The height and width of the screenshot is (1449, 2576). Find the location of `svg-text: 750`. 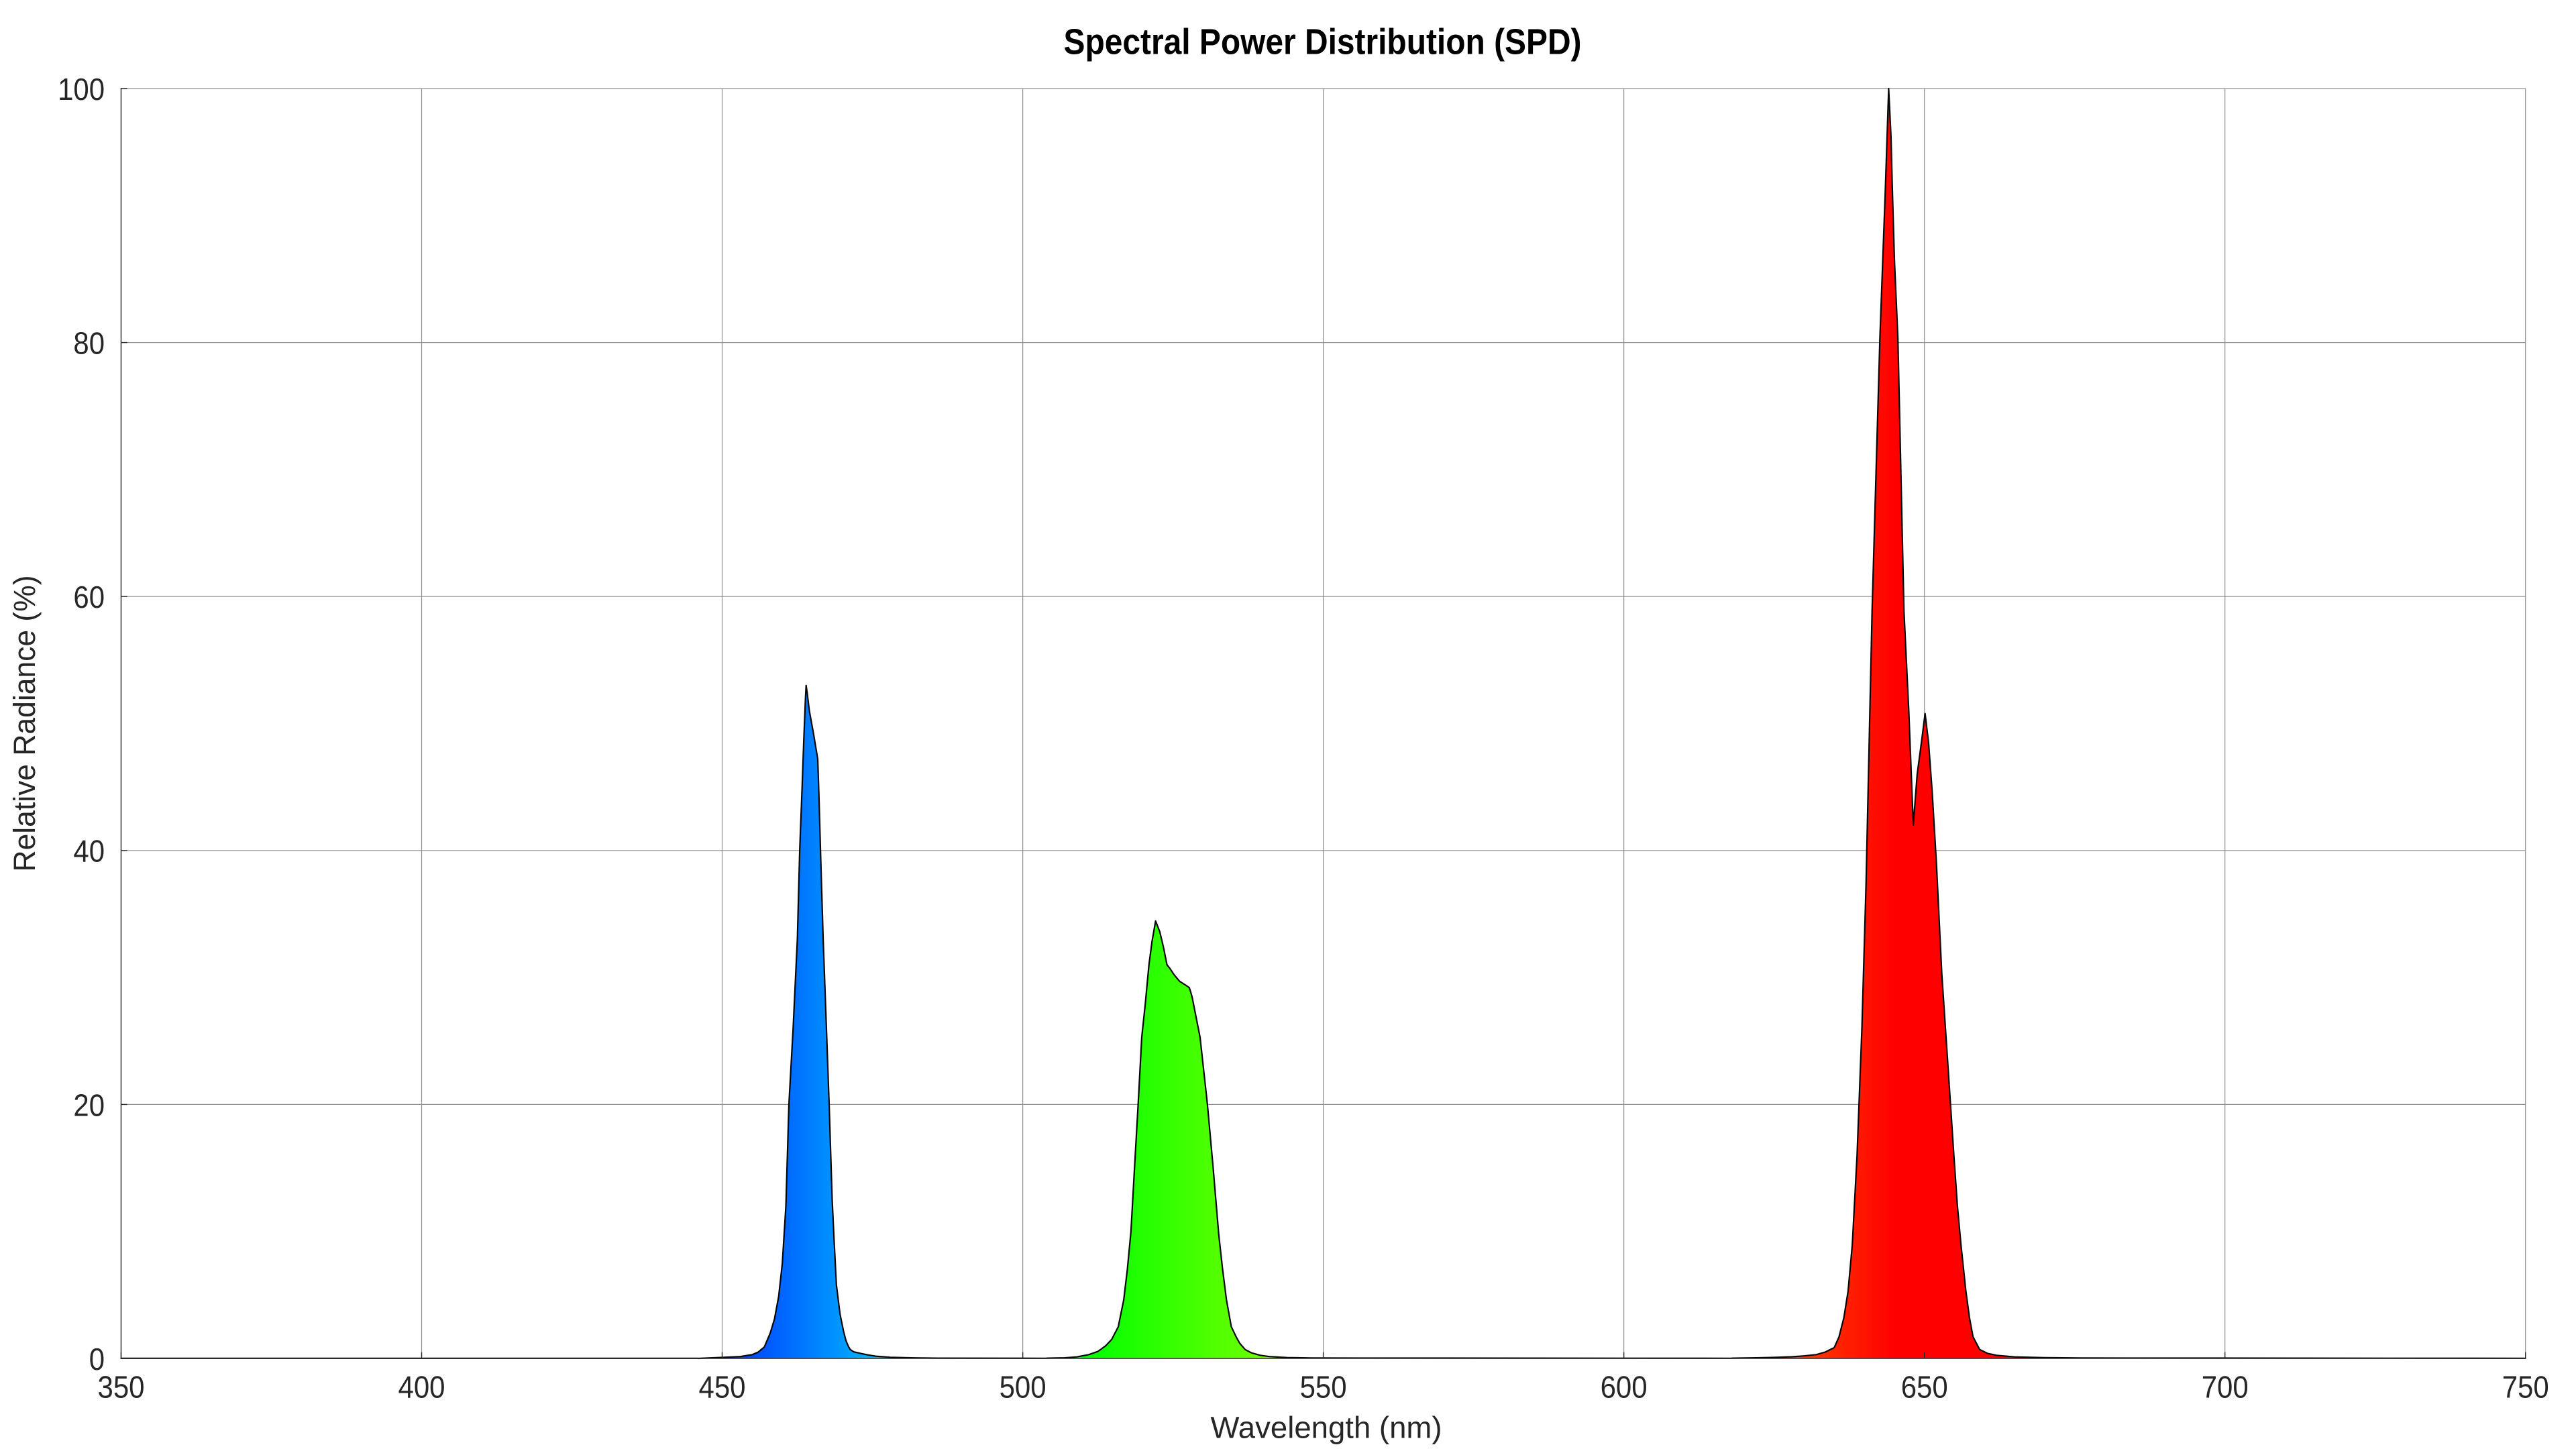

svg-text: 750 is located at coordinates (2525, 1386).